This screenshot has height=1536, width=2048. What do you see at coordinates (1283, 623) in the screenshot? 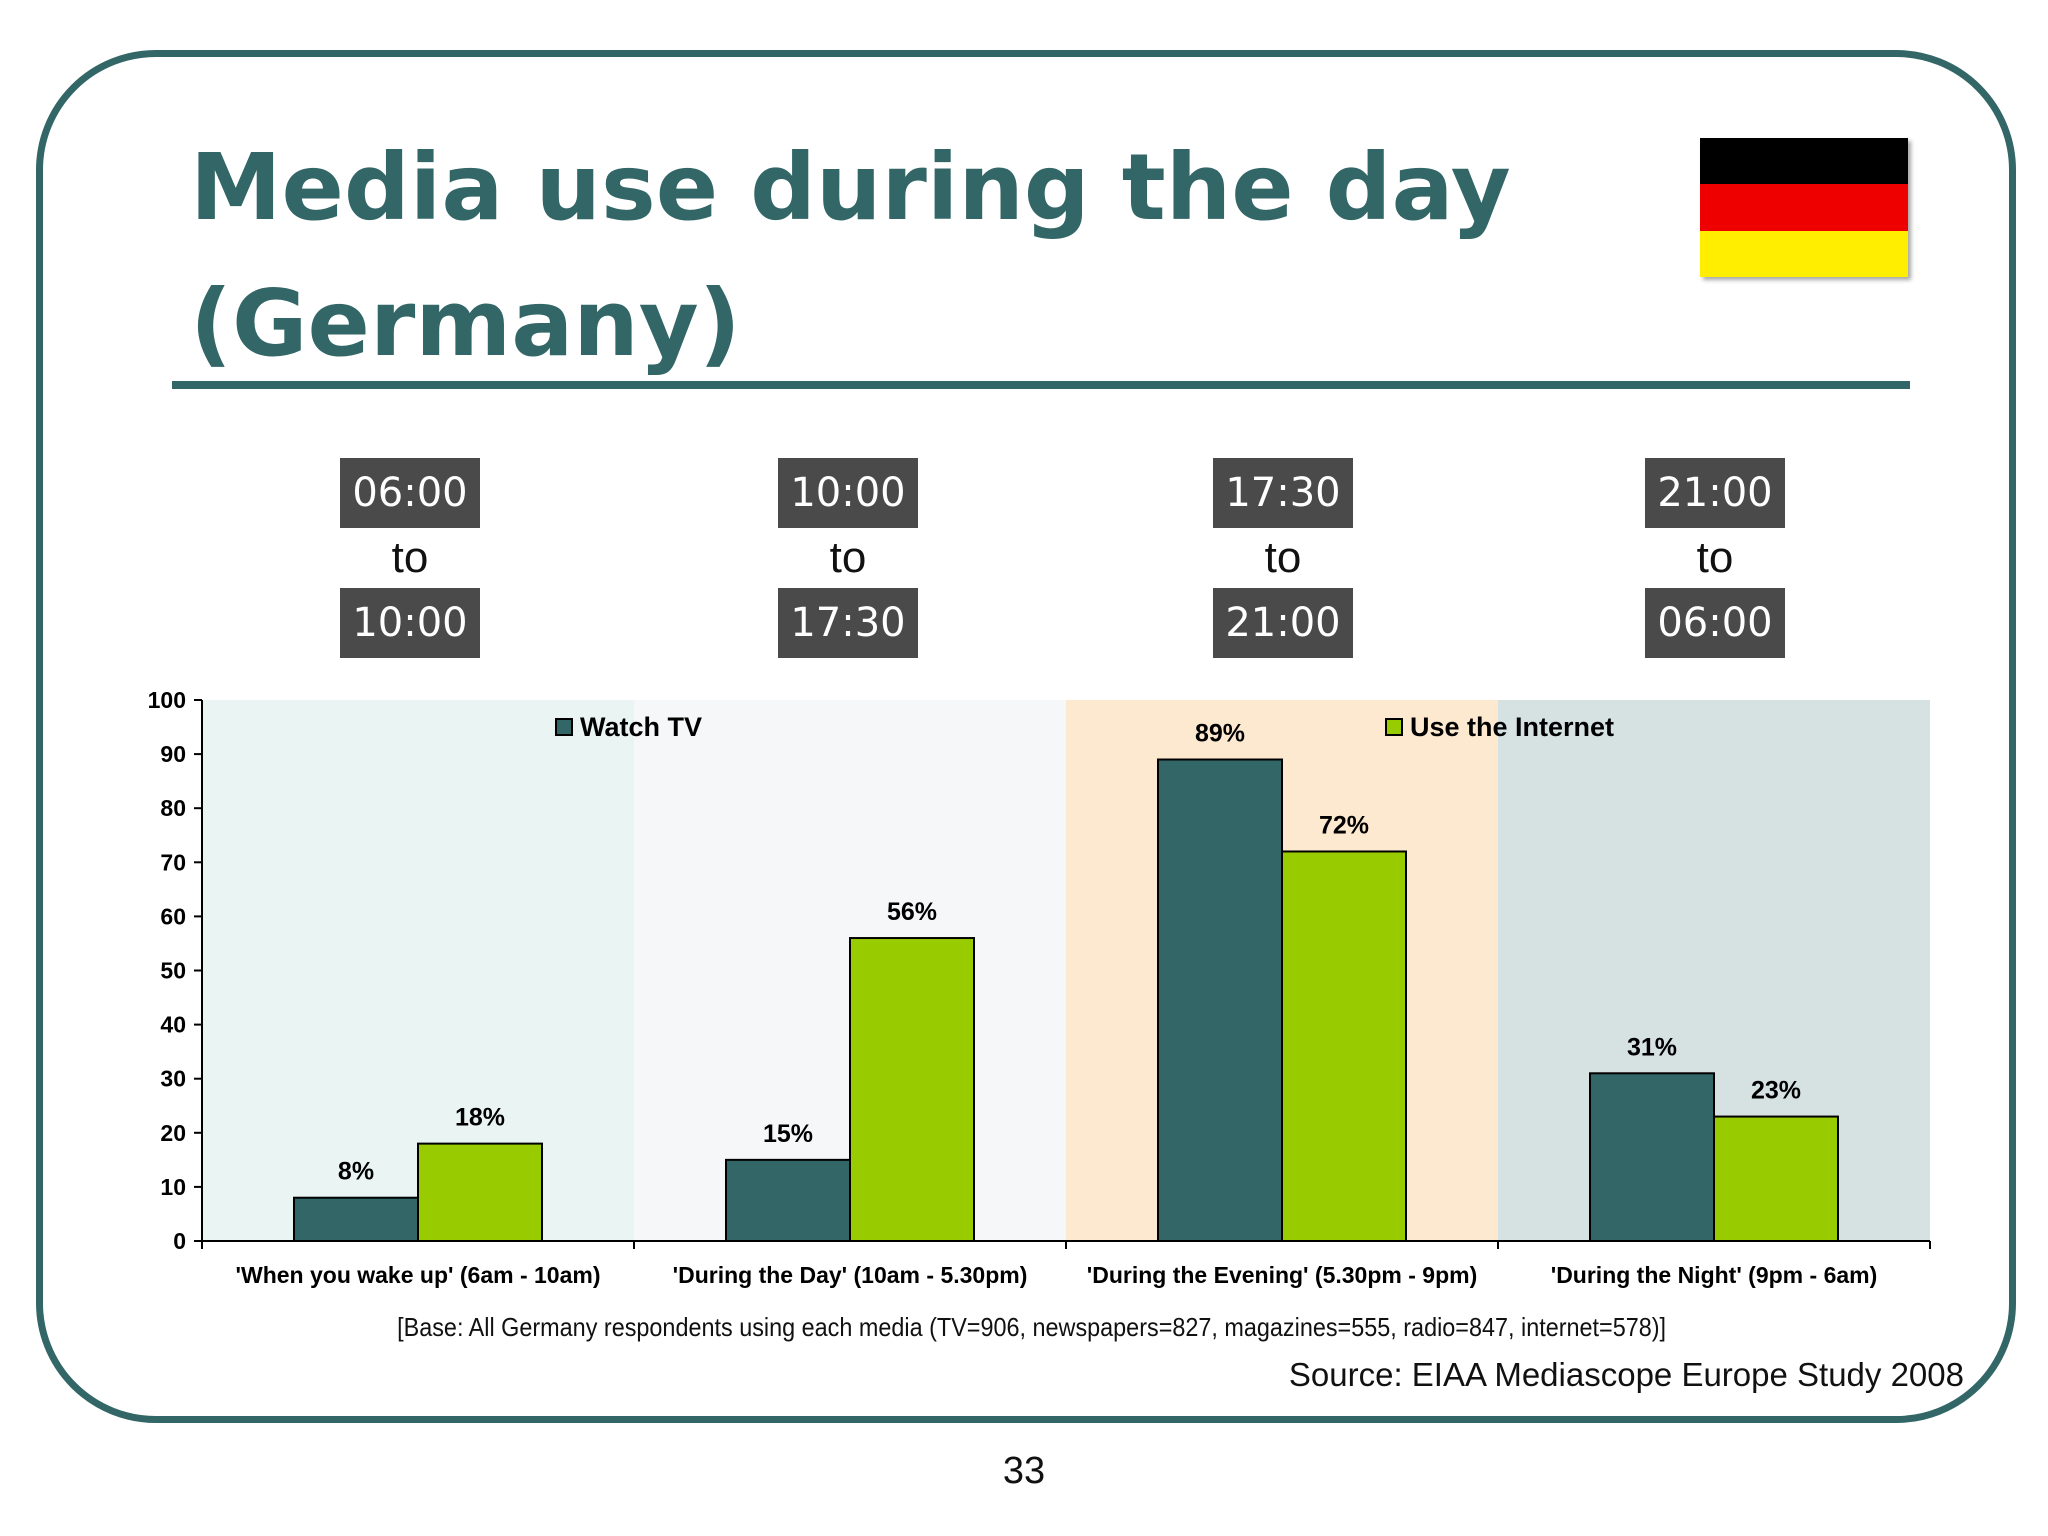
I see `time-until: 21:00` at bounding box center [1283, 623].